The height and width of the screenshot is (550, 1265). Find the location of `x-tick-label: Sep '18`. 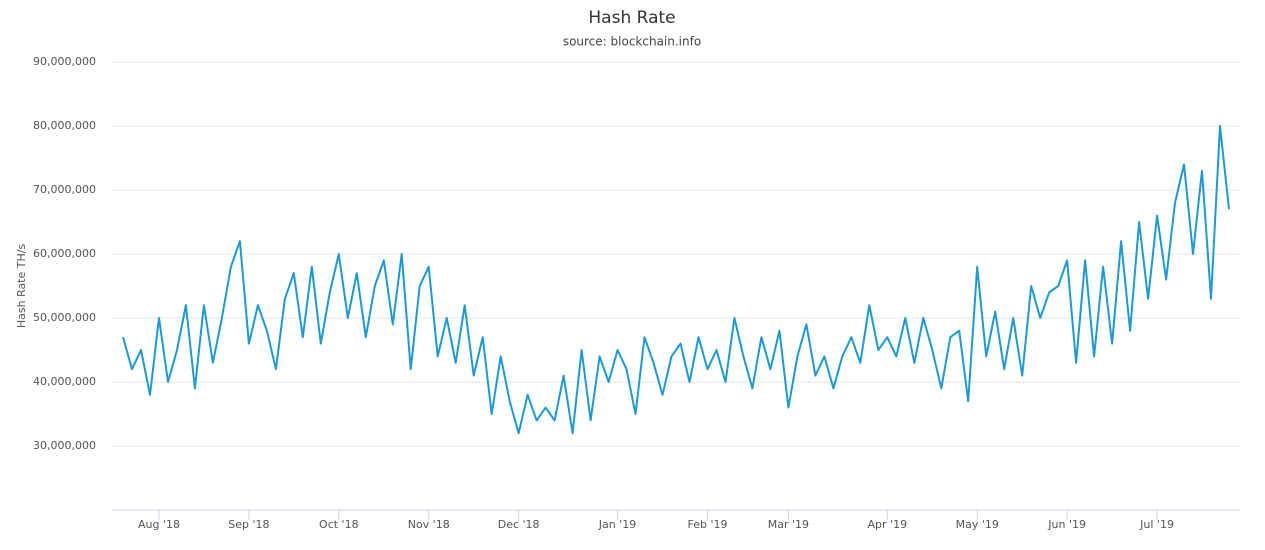

x-tick-label: Sep '18 is located at coordinates (248, 524).